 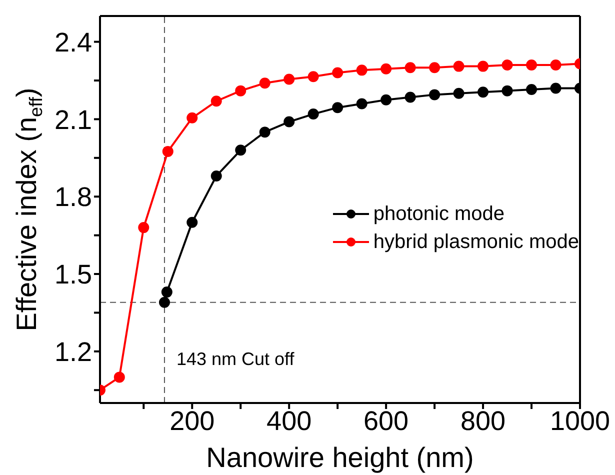 I want to click on ref-line-label: 143 nm Cut off, so click(x=236, y=359).